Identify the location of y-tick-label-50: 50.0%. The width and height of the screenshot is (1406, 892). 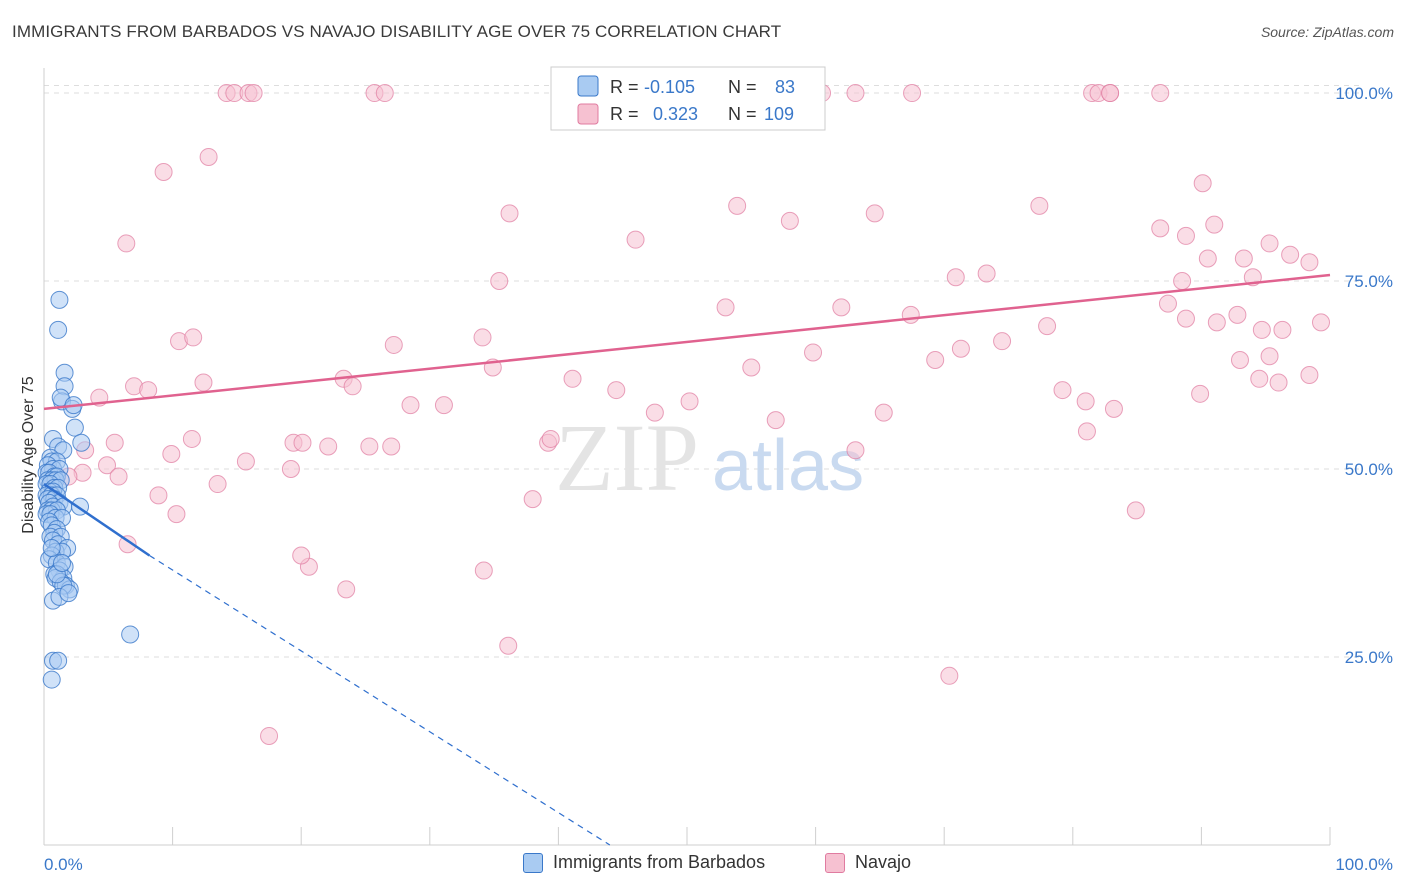
(1369, 469).